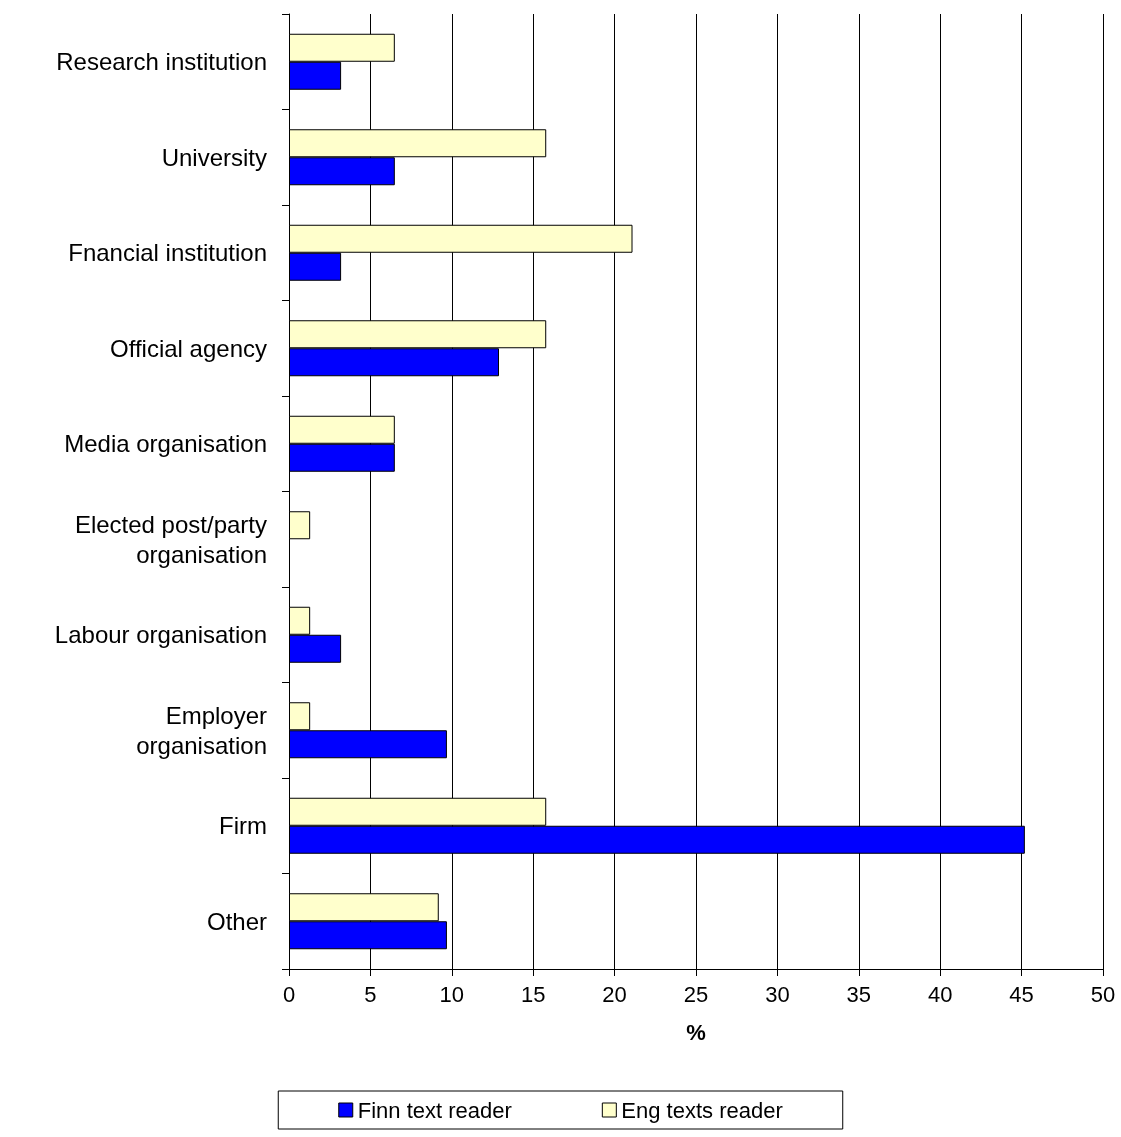 This screenshot has height=1137, width=1121. What do you see at coordinates (188, 348) in the screenshot?
I see `y-tick-label: Official agency` at bounding box center [188, 348].